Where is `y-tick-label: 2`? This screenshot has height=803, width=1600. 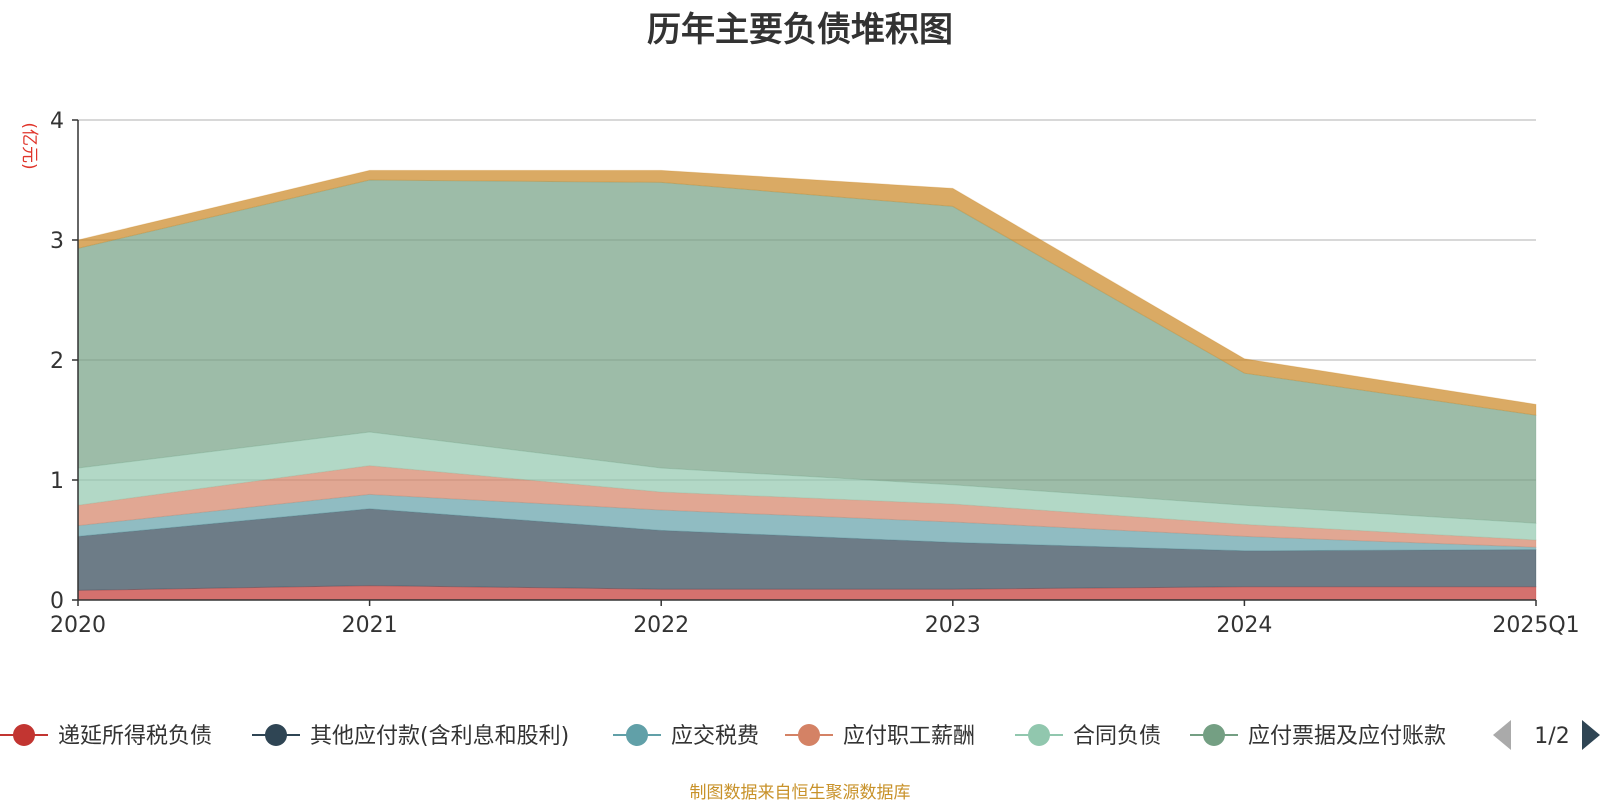
y-tick-label: 2 is located at coordinates (57, 361).